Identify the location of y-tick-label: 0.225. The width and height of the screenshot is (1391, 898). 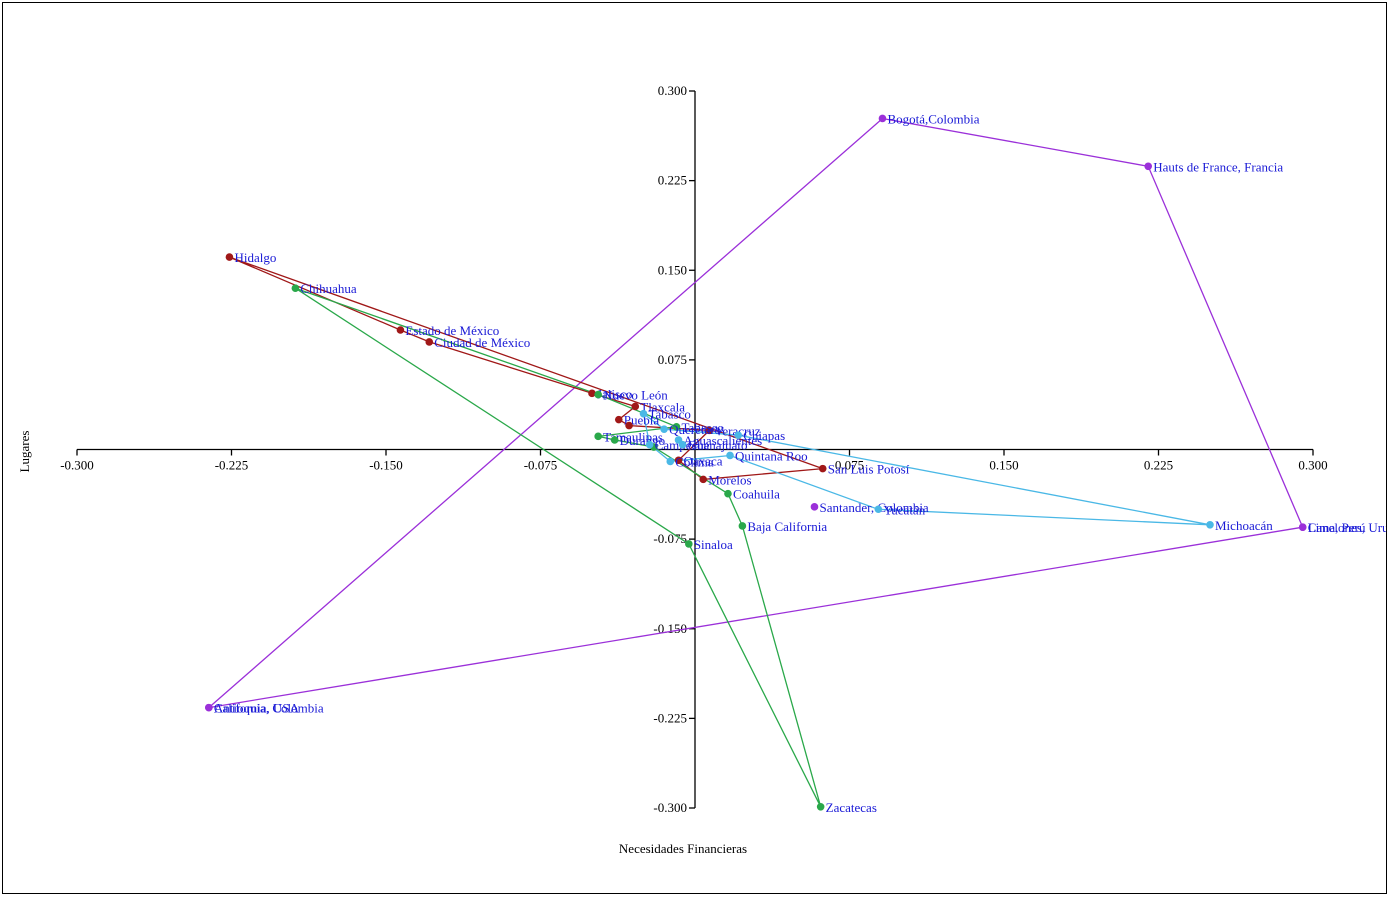
(672, 180).